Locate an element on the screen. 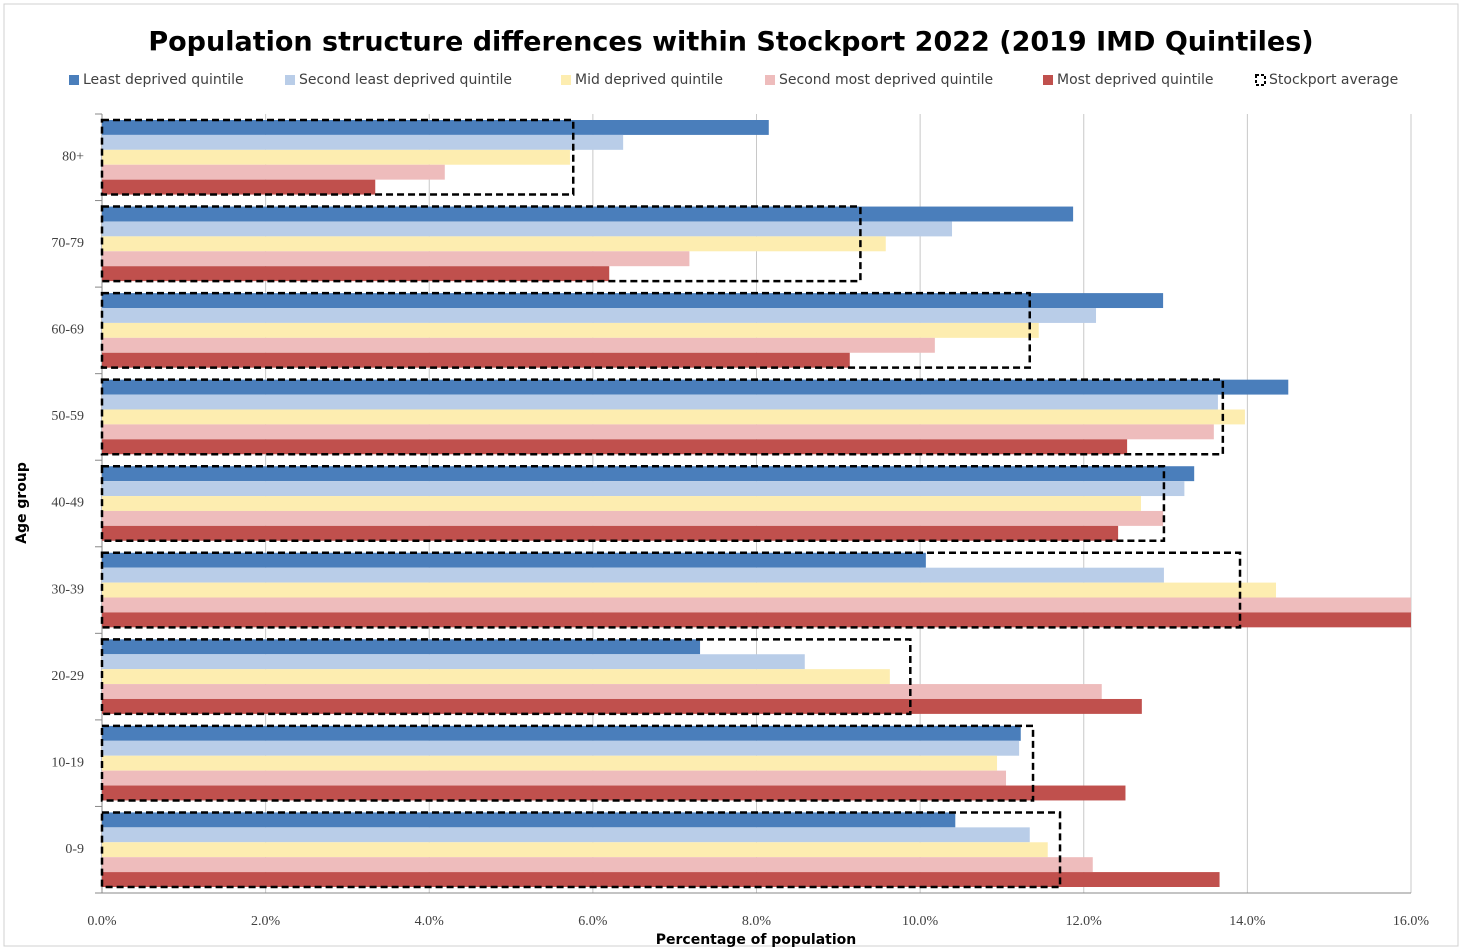  legend-label: Second least deprived quintile is located at coordinates (405, 80).